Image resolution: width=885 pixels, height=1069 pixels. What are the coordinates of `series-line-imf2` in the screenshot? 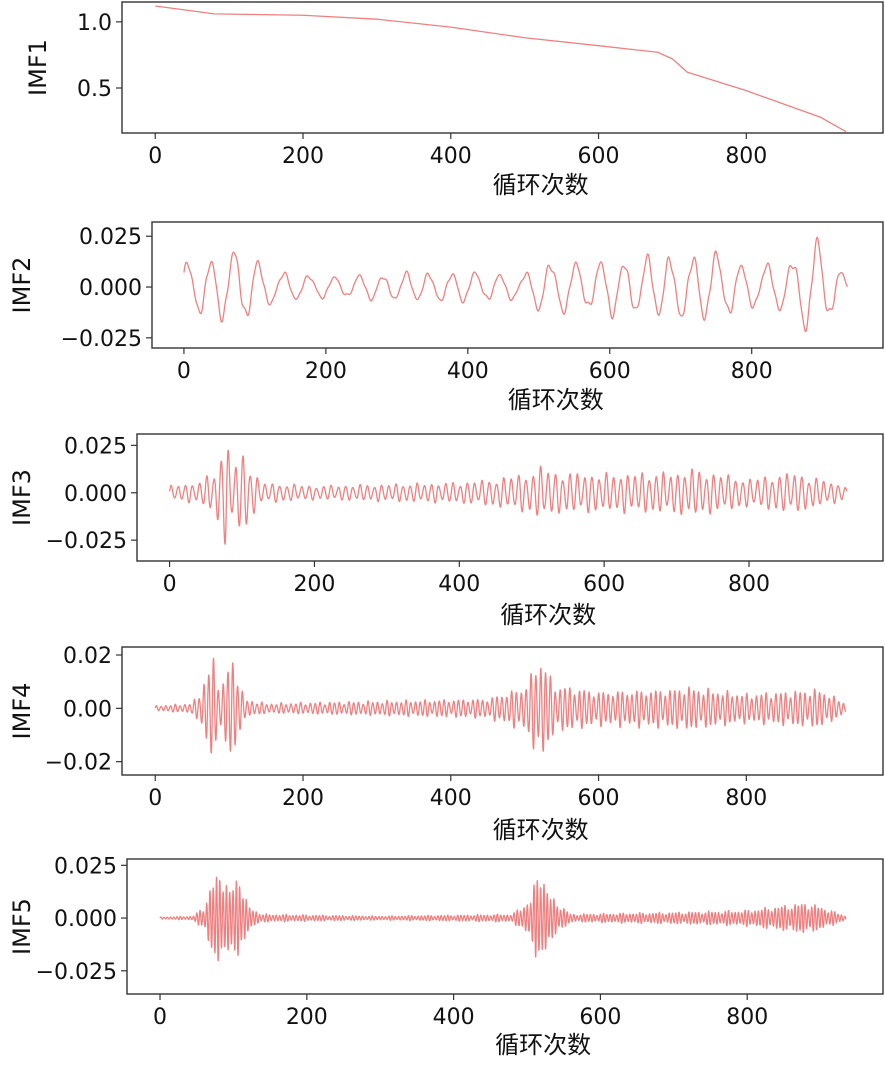 It's located at (516, 284).